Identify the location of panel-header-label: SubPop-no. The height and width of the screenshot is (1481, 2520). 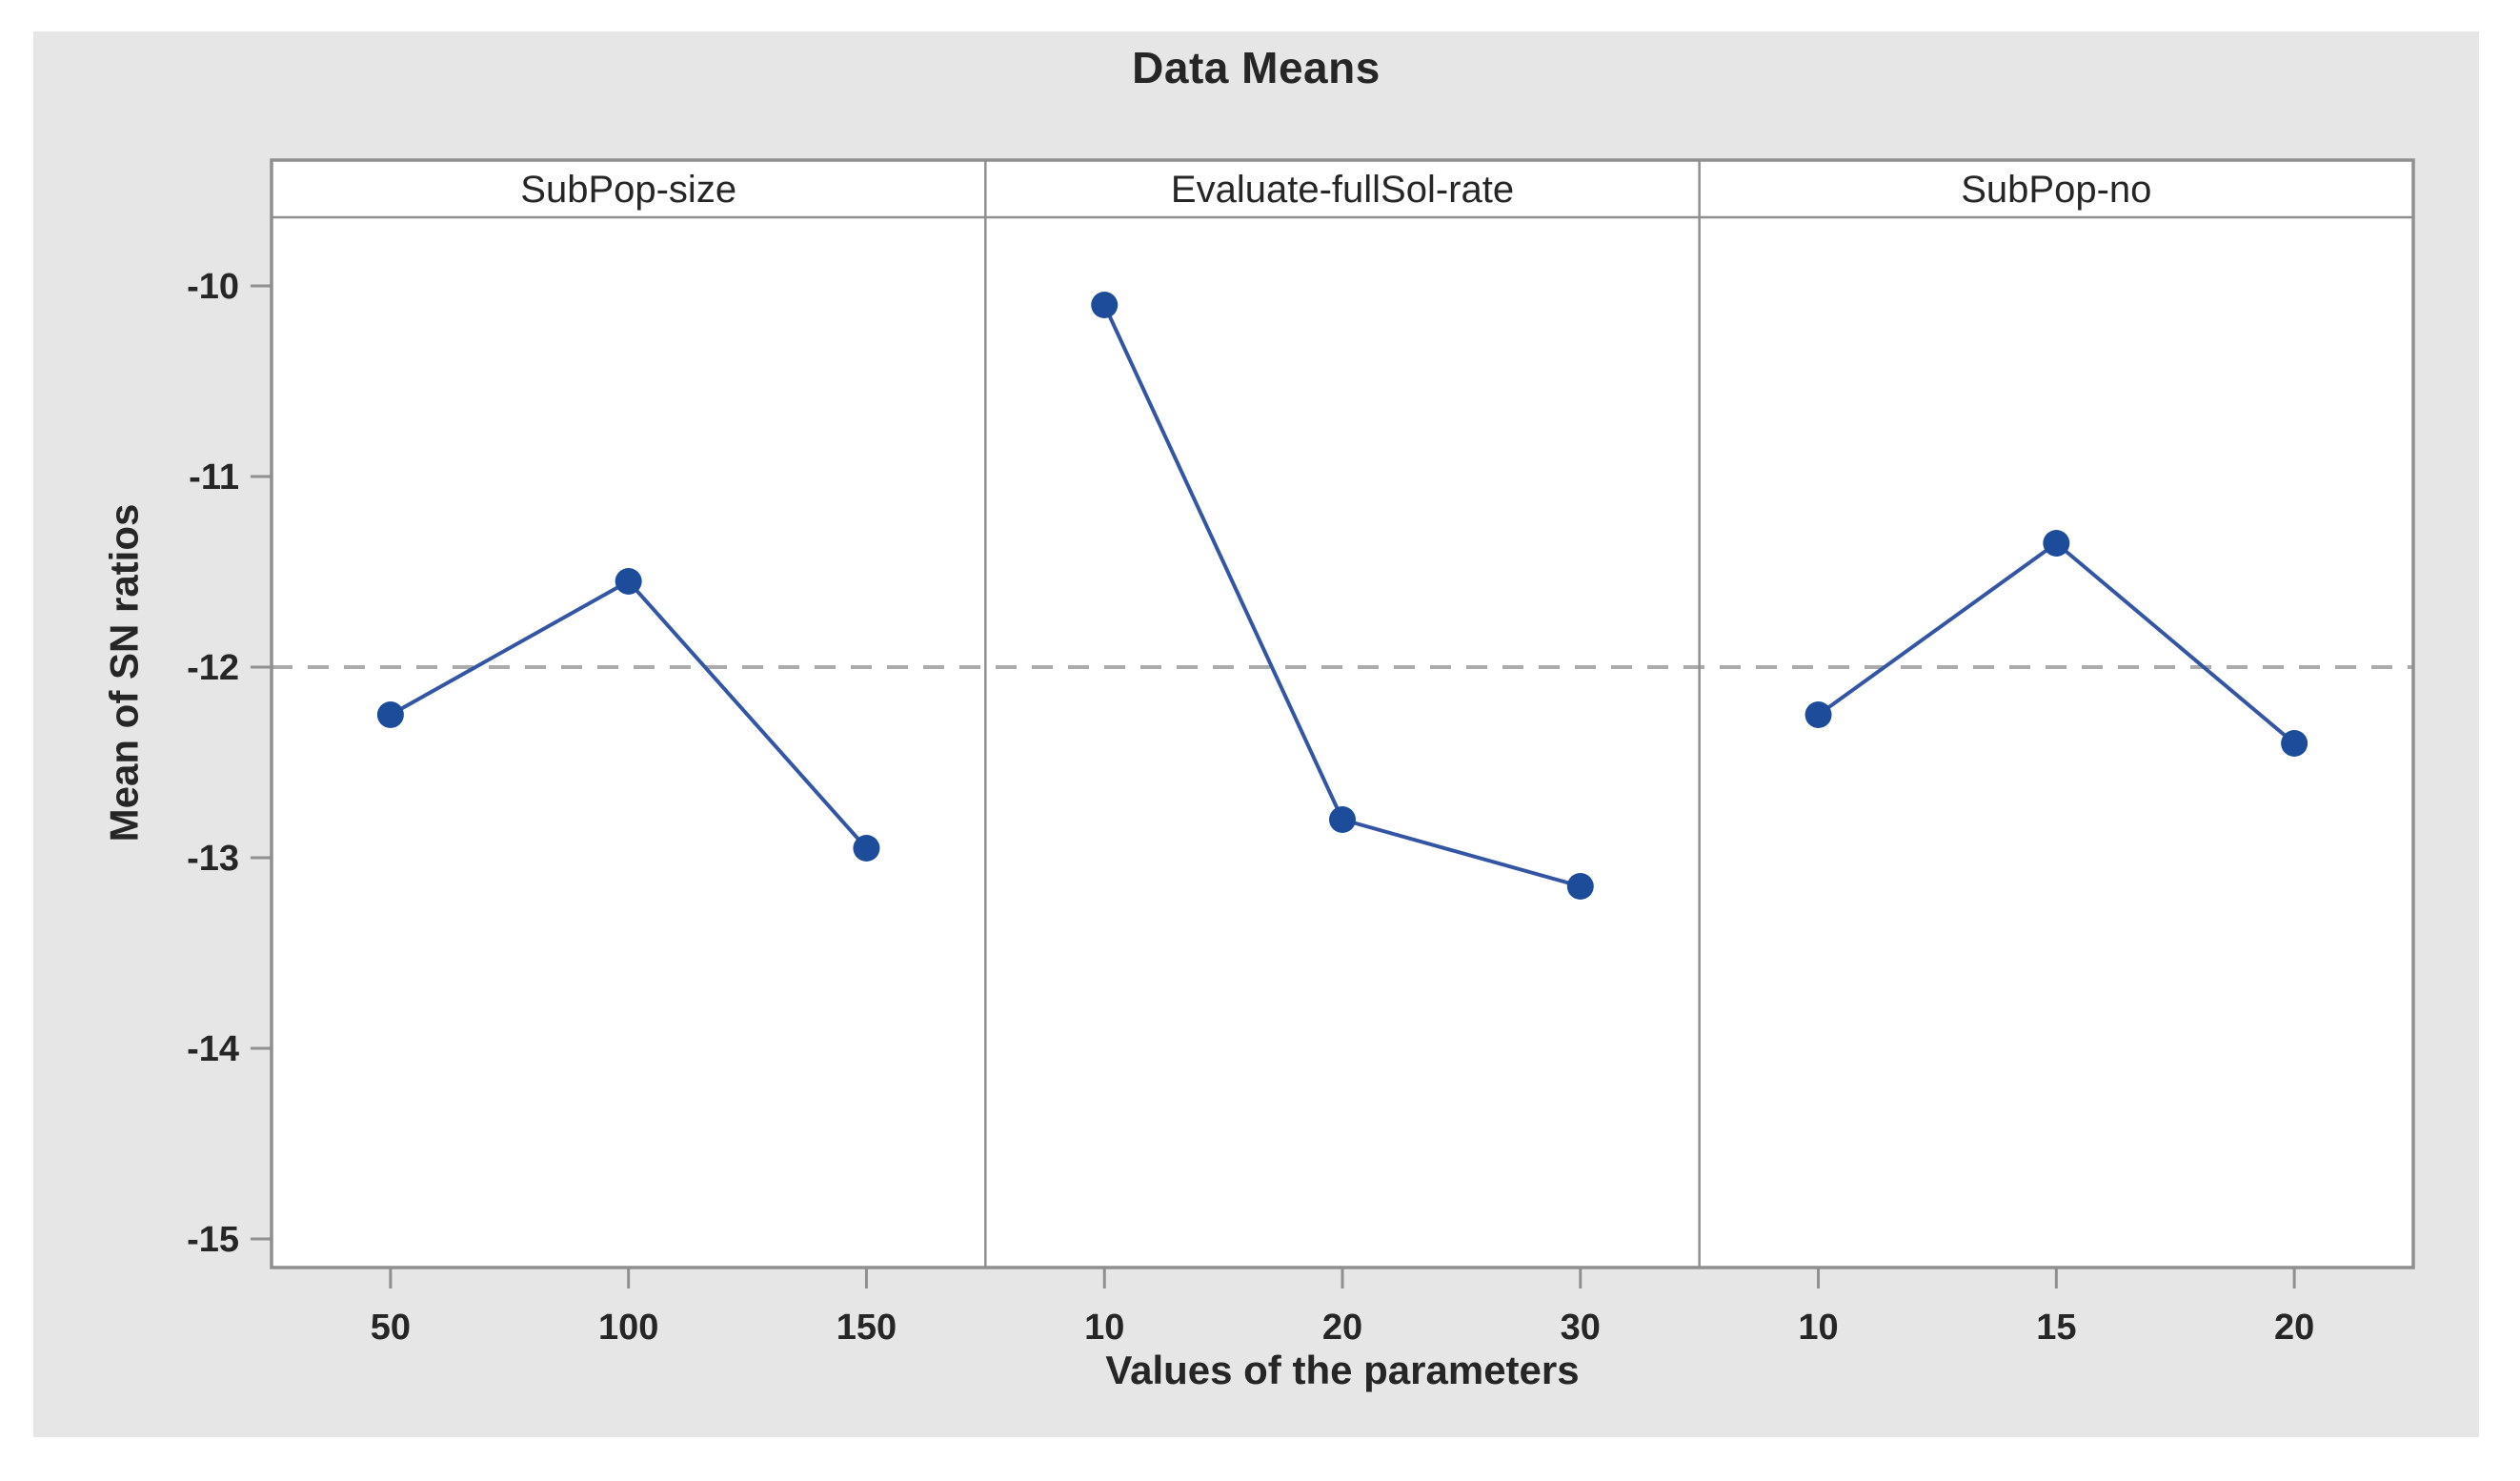
(2056, 190).